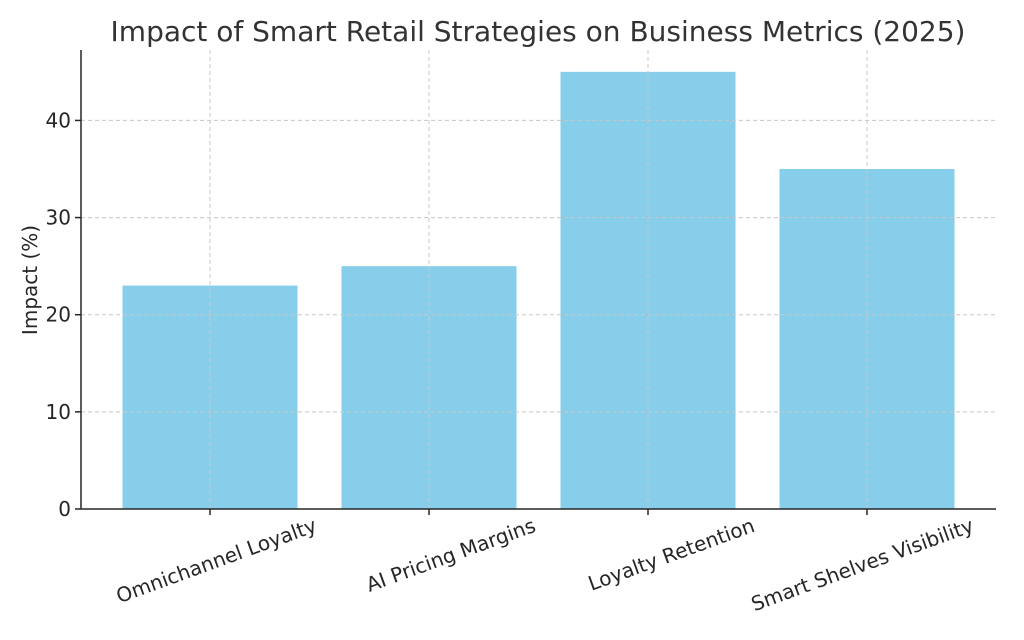  What do you see at coordinates (58, 412) in the screenshot?
I see `y-tick-label-1: 10` at bounding box center [58, 412].